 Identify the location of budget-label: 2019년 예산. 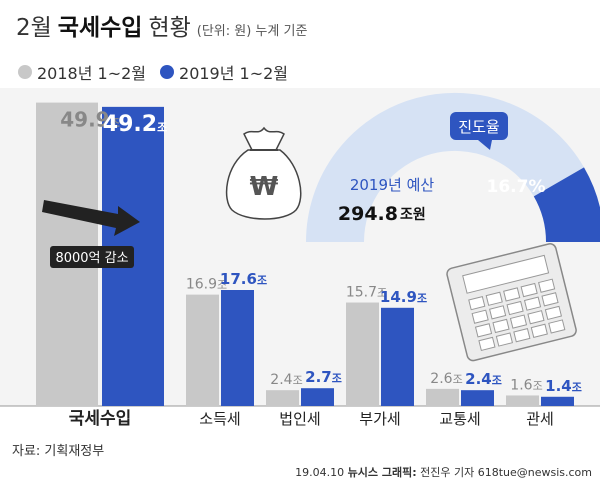
(392, 185).